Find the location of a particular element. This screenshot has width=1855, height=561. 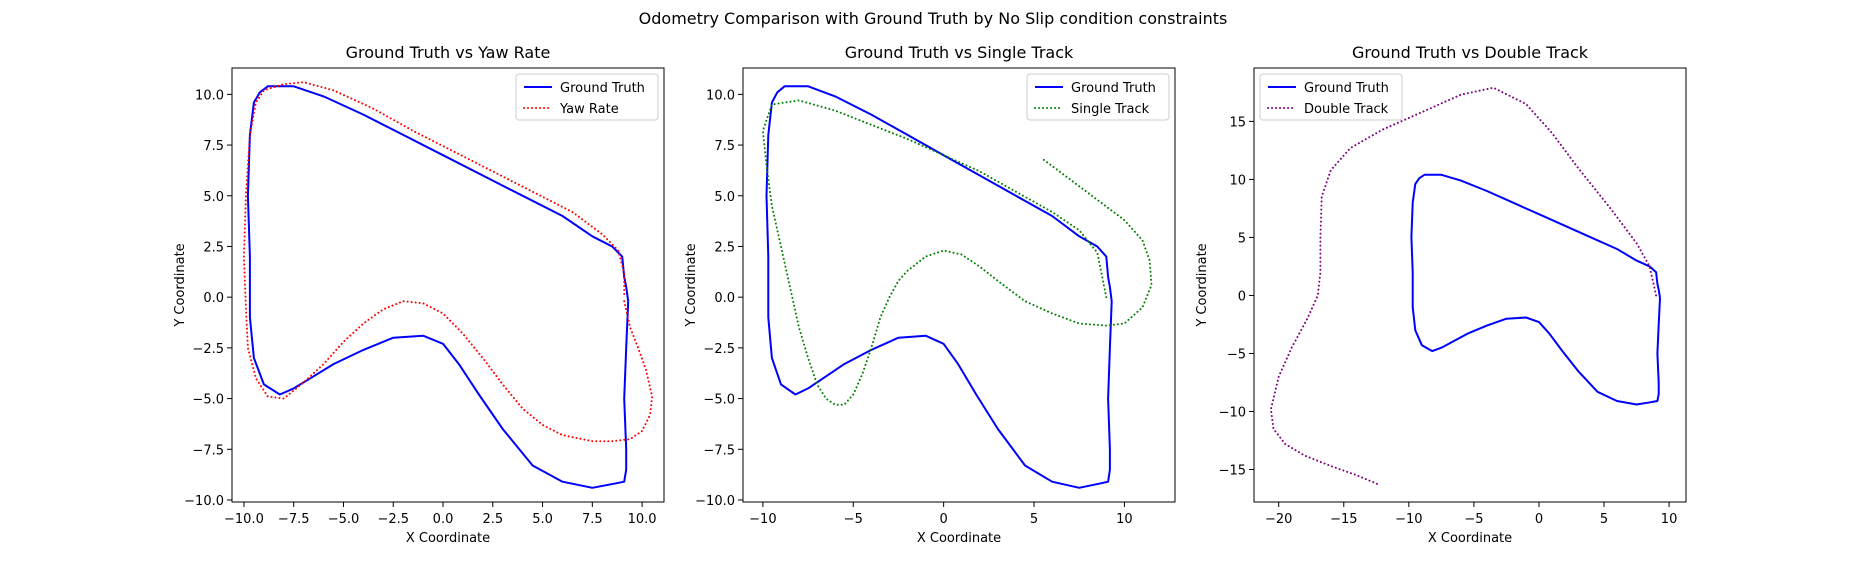

subplot-title: Ground Truth vs Double Track is located at coordinates (1470, 52).